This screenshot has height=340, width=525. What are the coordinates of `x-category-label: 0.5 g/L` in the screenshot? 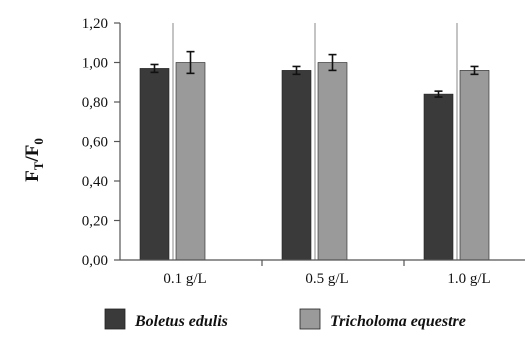 It's located at (326, 279).